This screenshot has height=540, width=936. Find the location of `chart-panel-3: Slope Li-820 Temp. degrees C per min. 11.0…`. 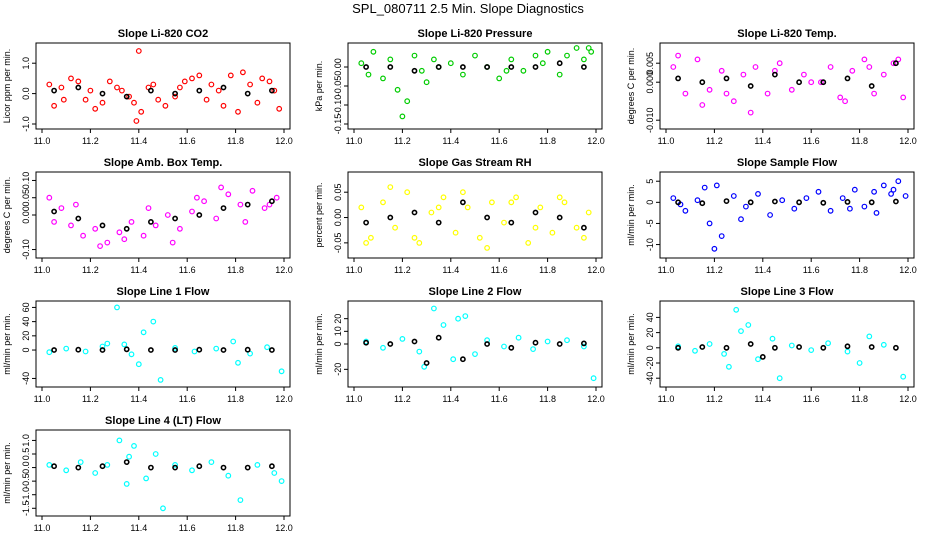

chart-panel-3: Slope Li-820 Temp. degrees C per min. 11.0… is located at coordinates (771, 87).